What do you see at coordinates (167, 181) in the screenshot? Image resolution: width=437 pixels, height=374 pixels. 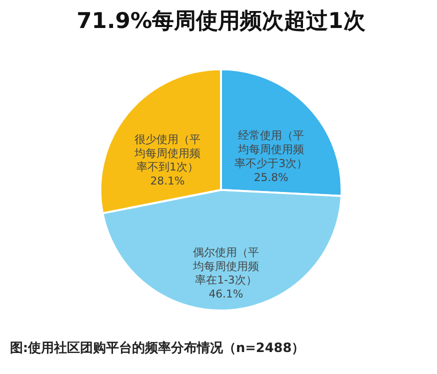 I see `data-label: 28.1%` at bounding box center [167, 181].